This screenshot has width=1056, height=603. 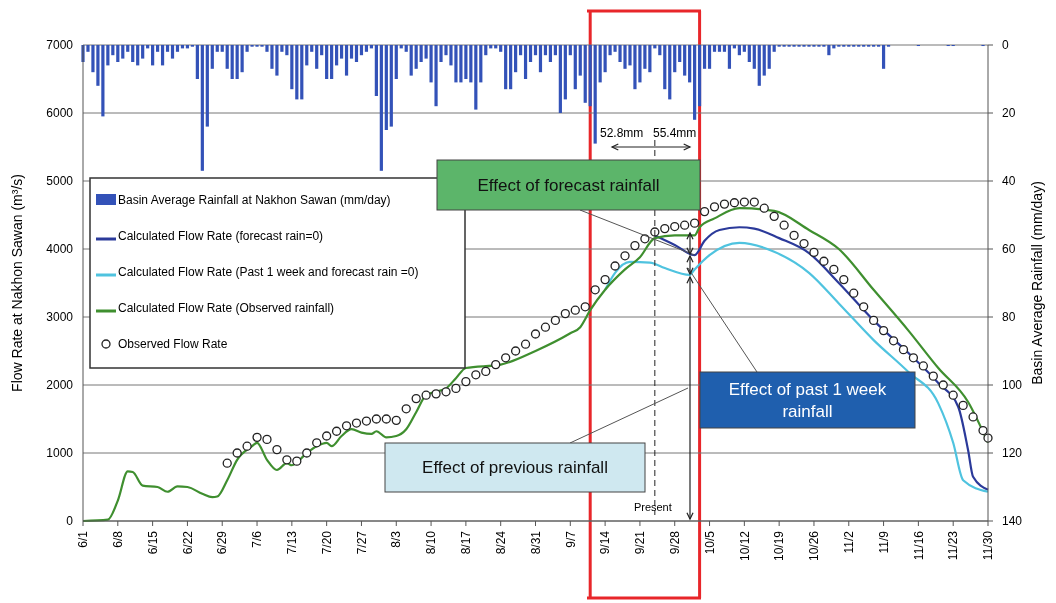 I want to click on x-tick-label: 11/30, so click(x=988, y=545).